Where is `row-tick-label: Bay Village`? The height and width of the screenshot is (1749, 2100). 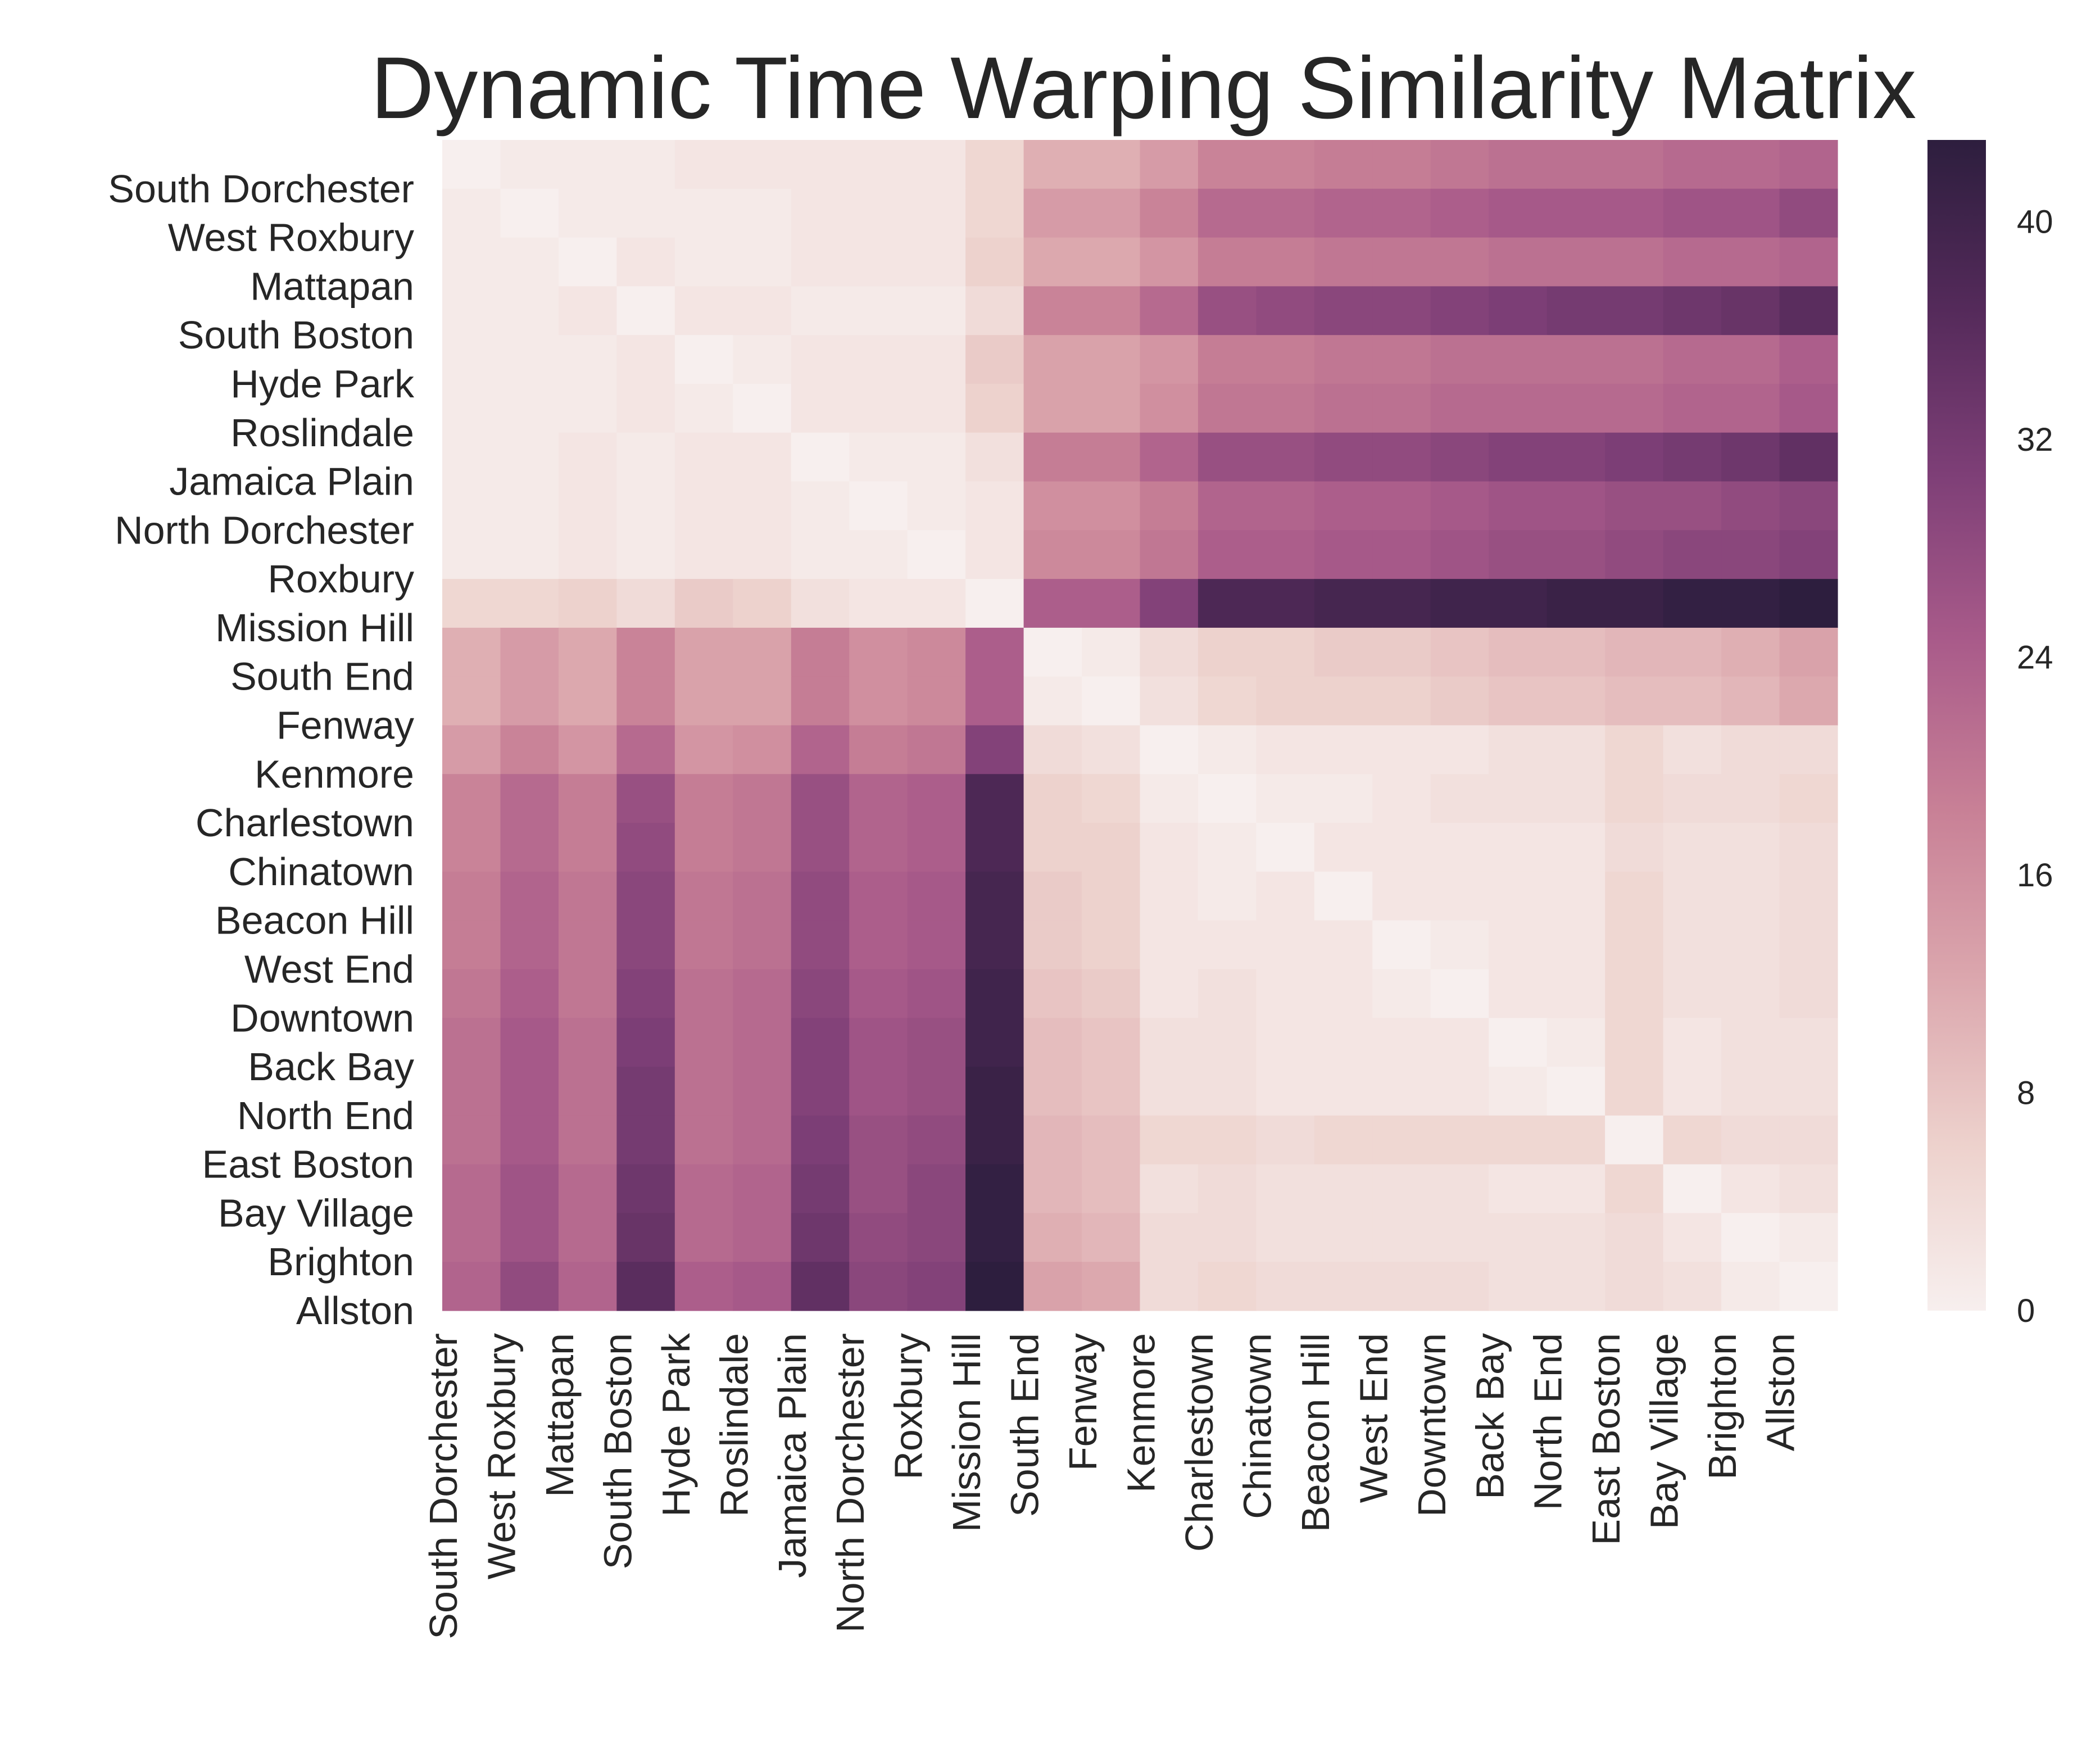 row-tick-label: Bay Village is located at coordinates (316, 1213).